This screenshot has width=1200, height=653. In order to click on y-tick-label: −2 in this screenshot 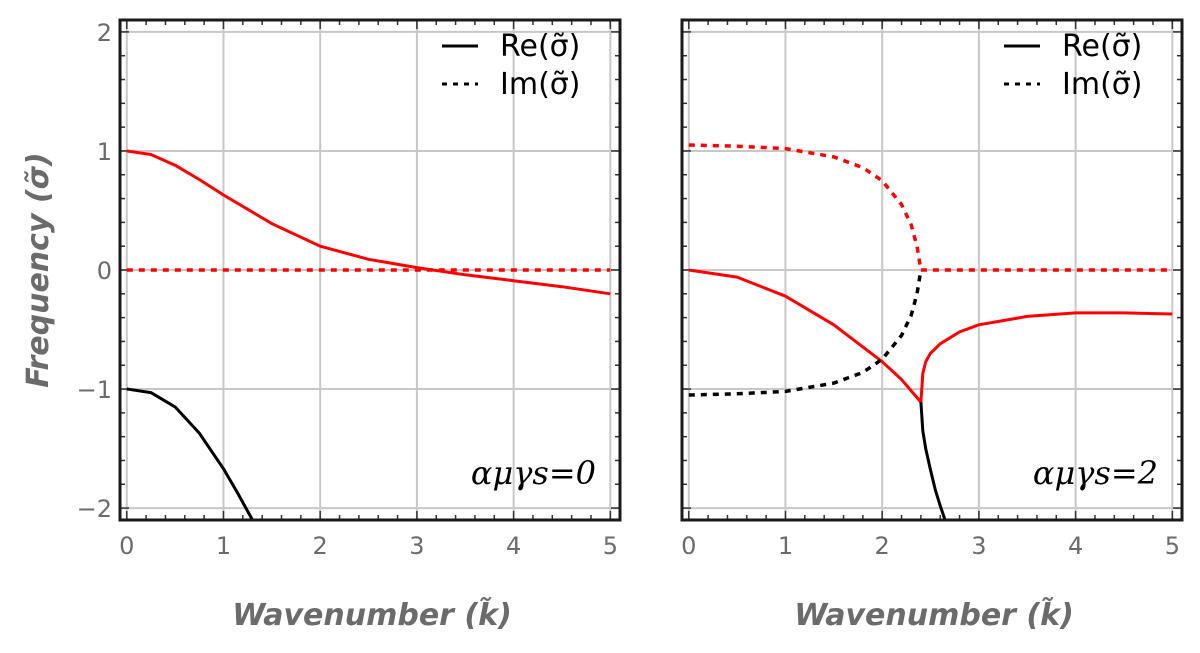, I will do `click(94, 509)`.